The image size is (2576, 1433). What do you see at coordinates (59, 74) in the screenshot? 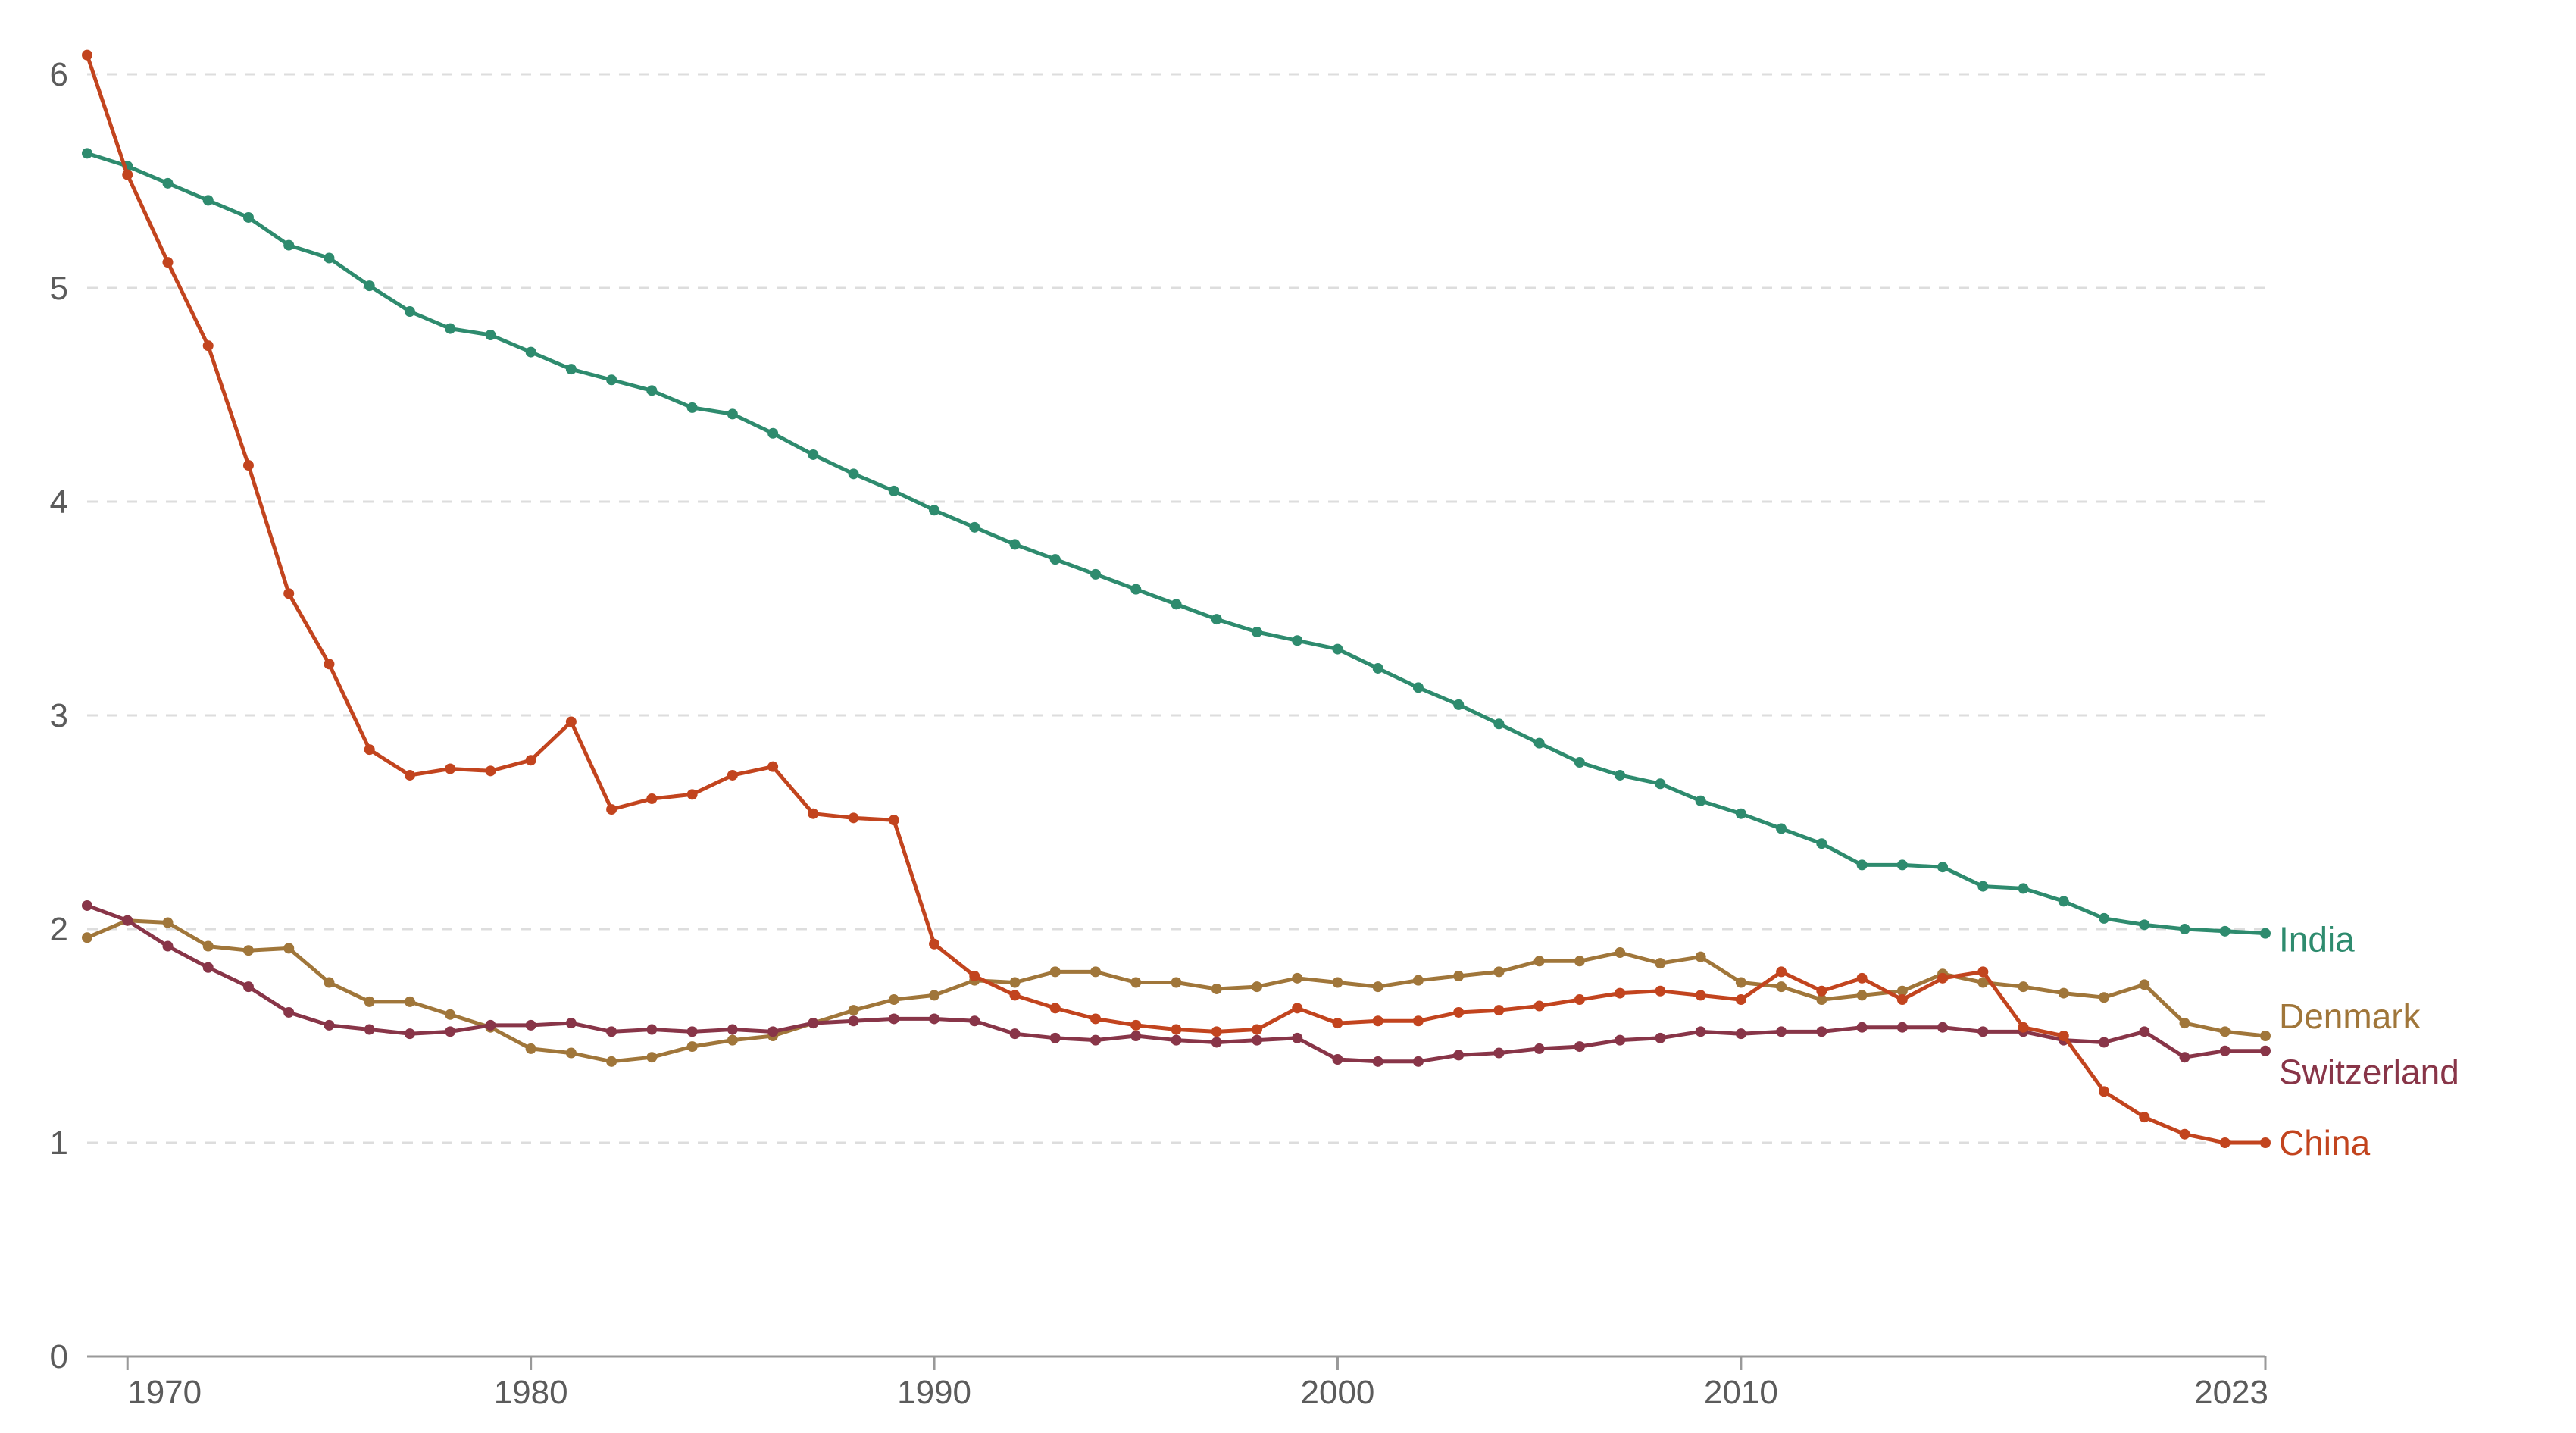
I see `y-tick-label: 6` at bounding box center [59, 74].